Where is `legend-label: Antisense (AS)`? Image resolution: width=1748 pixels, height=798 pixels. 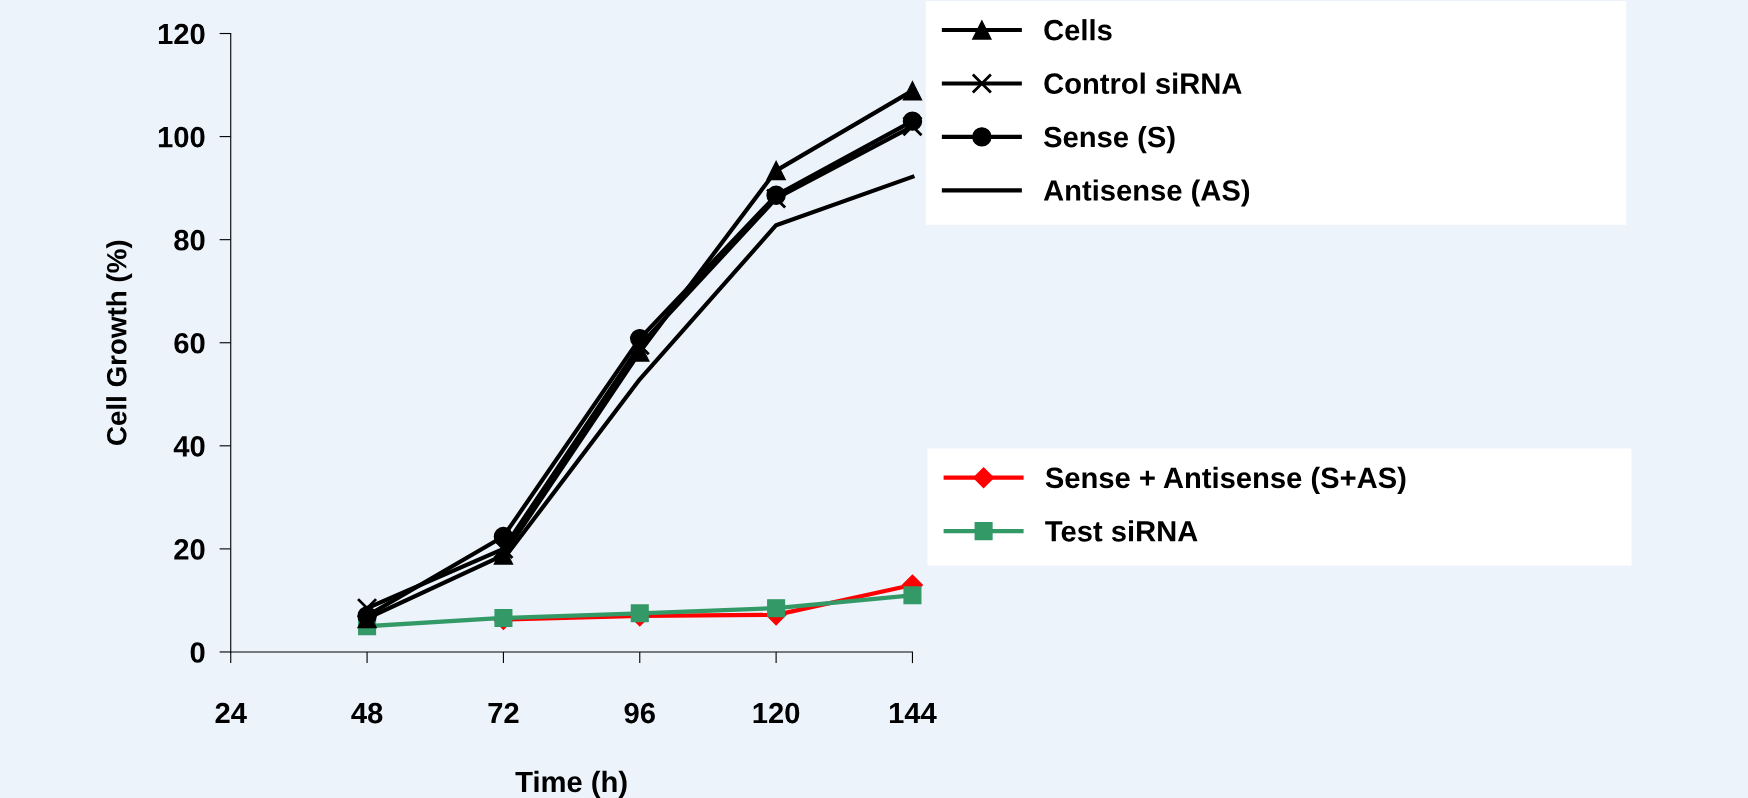 legend-label: Antisense (AS) is located at coordinates (1146, 193).